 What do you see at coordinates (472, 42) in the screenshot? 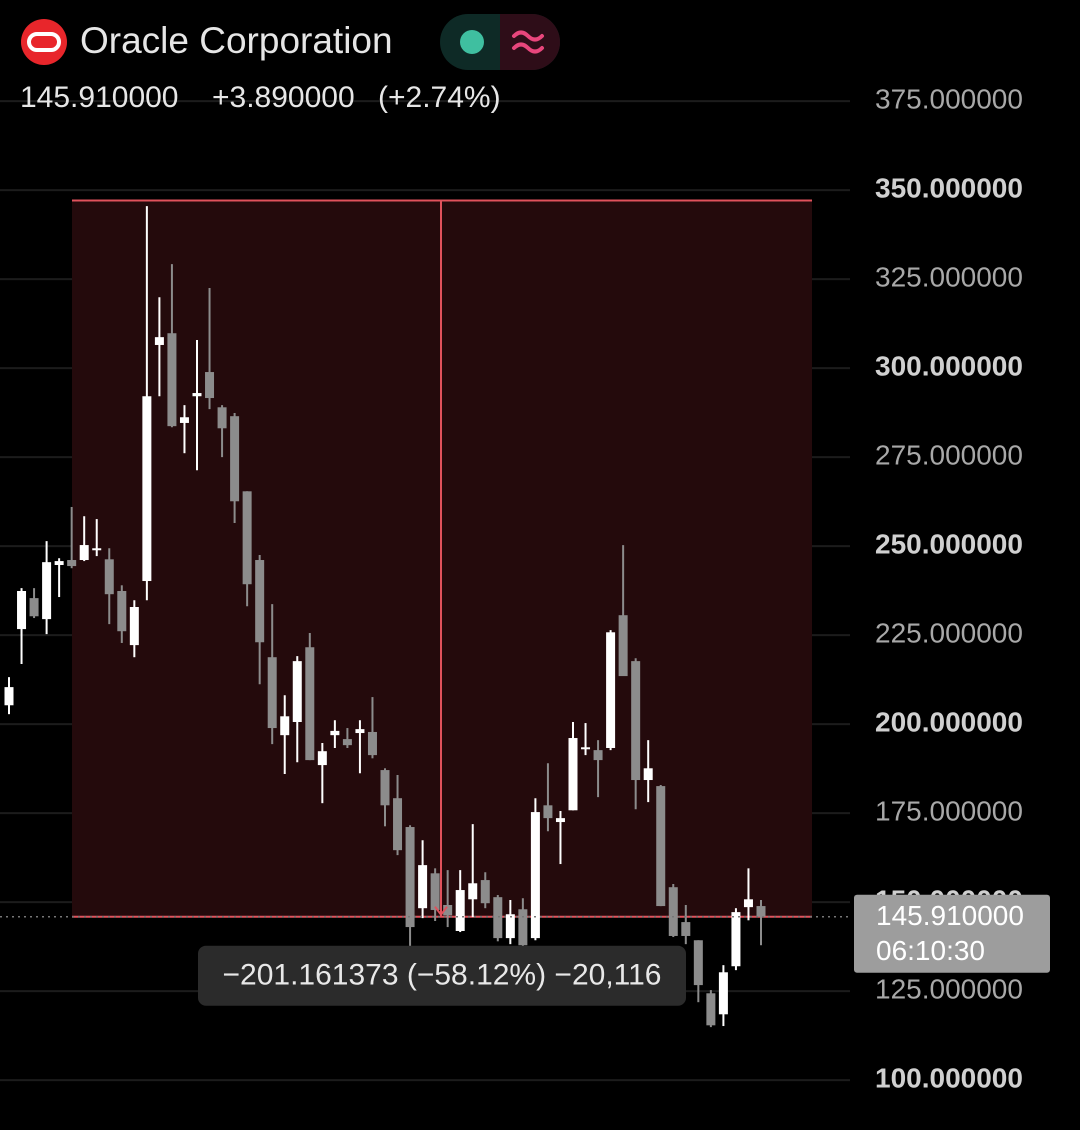
I see `status-dot` at bounding box center [472, 42].